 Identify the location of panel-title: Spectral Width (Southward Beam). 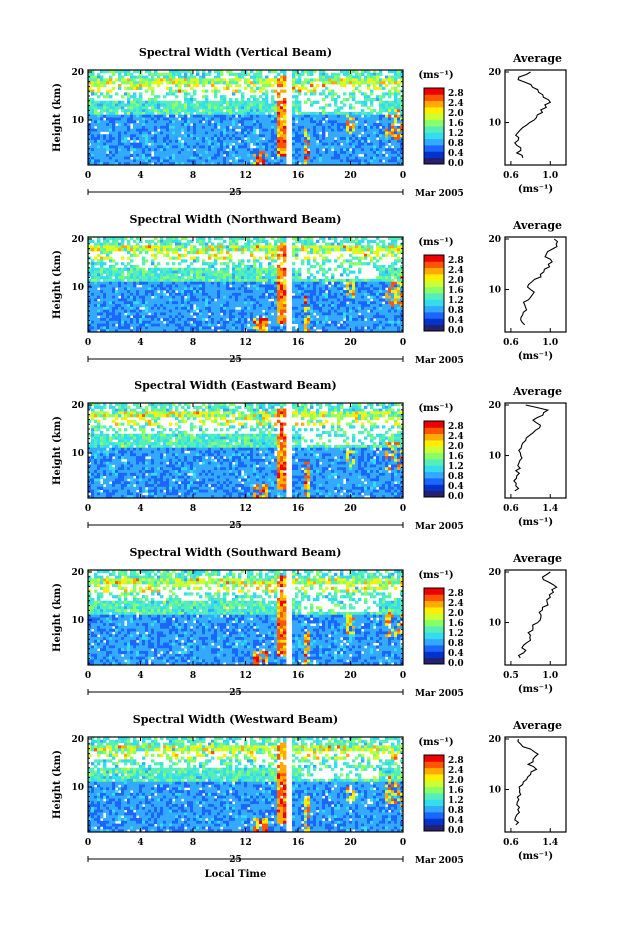
(235, 552).